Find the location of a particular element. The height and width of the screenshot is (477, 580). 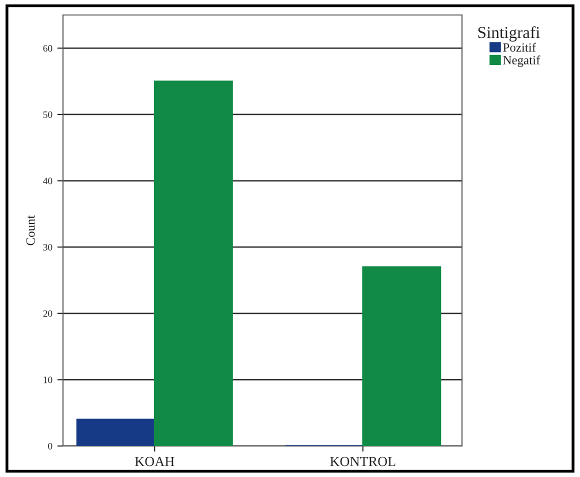

y-tick-label: 50 is located at coordinates (47, 114).